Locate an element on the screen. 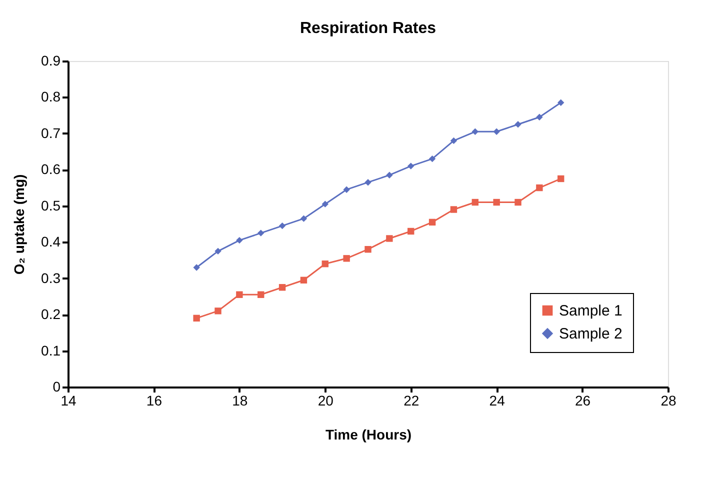 The height and width of the screenshot is (502, 723). y-tick-label: 0.7 is located at coordinates (51, 132).